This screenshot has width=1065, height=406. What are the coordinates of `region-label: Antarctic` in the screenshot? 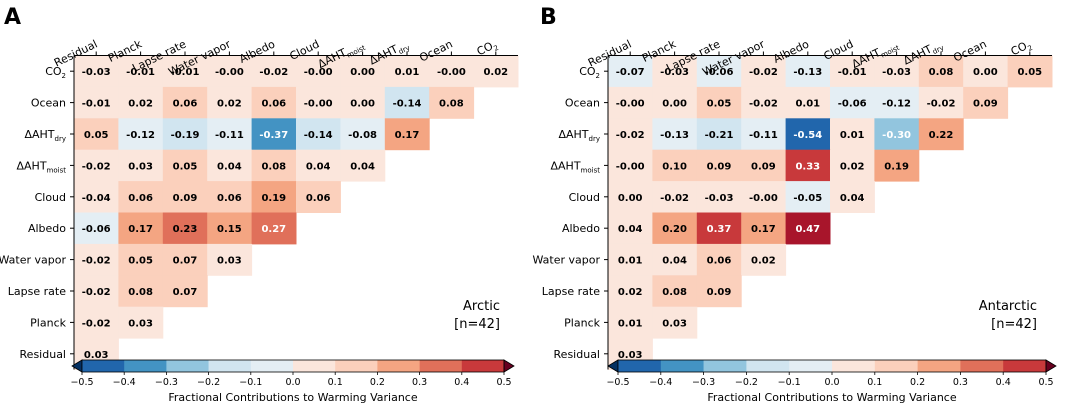 It's located at (1008, 306).